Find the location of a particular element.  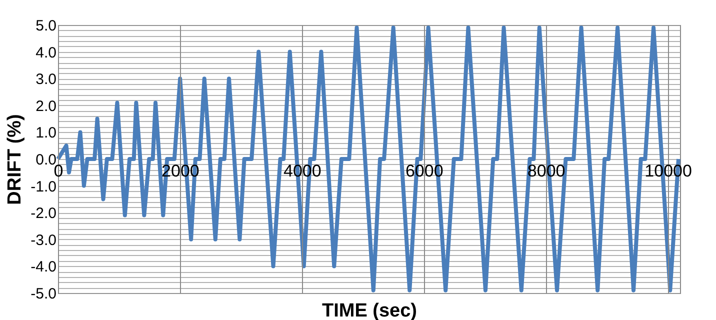

y-axis-title: DRIFT (%) is located at coordinates (15, 159).